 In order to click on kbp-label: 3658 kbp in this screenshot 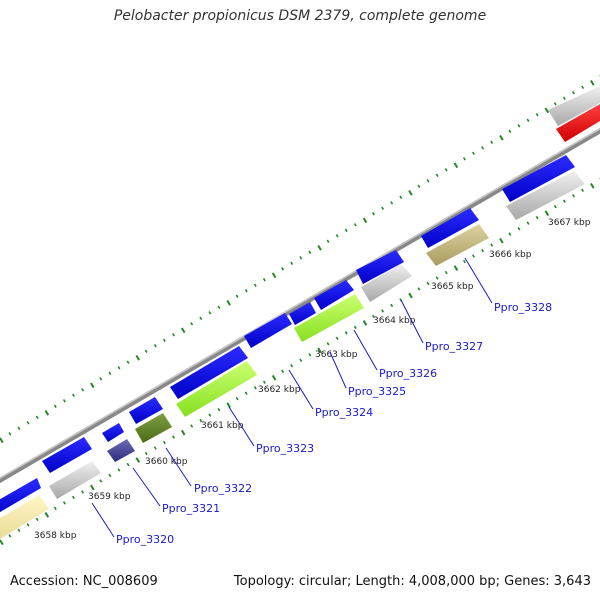, I will do `click(55, 536)`.